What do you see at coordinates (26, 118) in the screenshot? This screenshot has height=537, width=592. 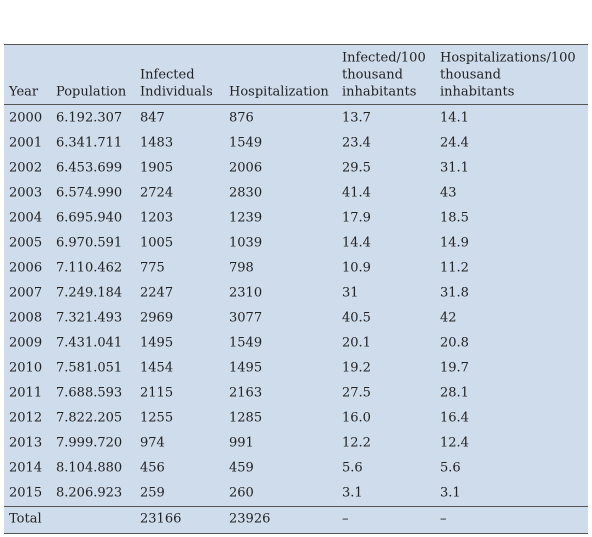 I see `cell: 2000` at bounding box center [26, 118].